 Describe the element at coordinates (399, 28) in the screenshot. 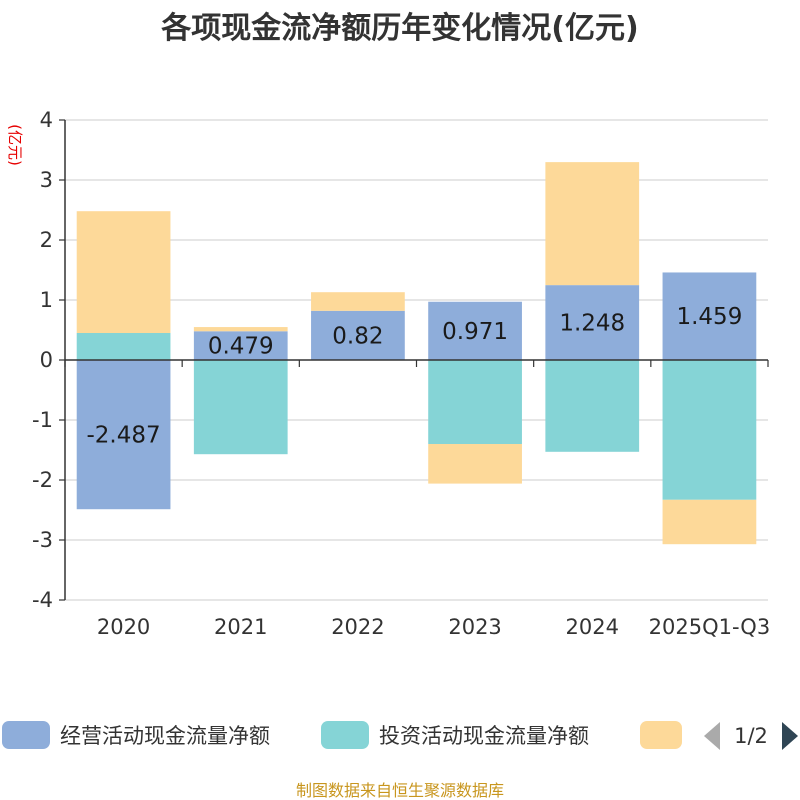

I see `chart-title: 各项现金流净额历年变化情况(亿元)` at that location.